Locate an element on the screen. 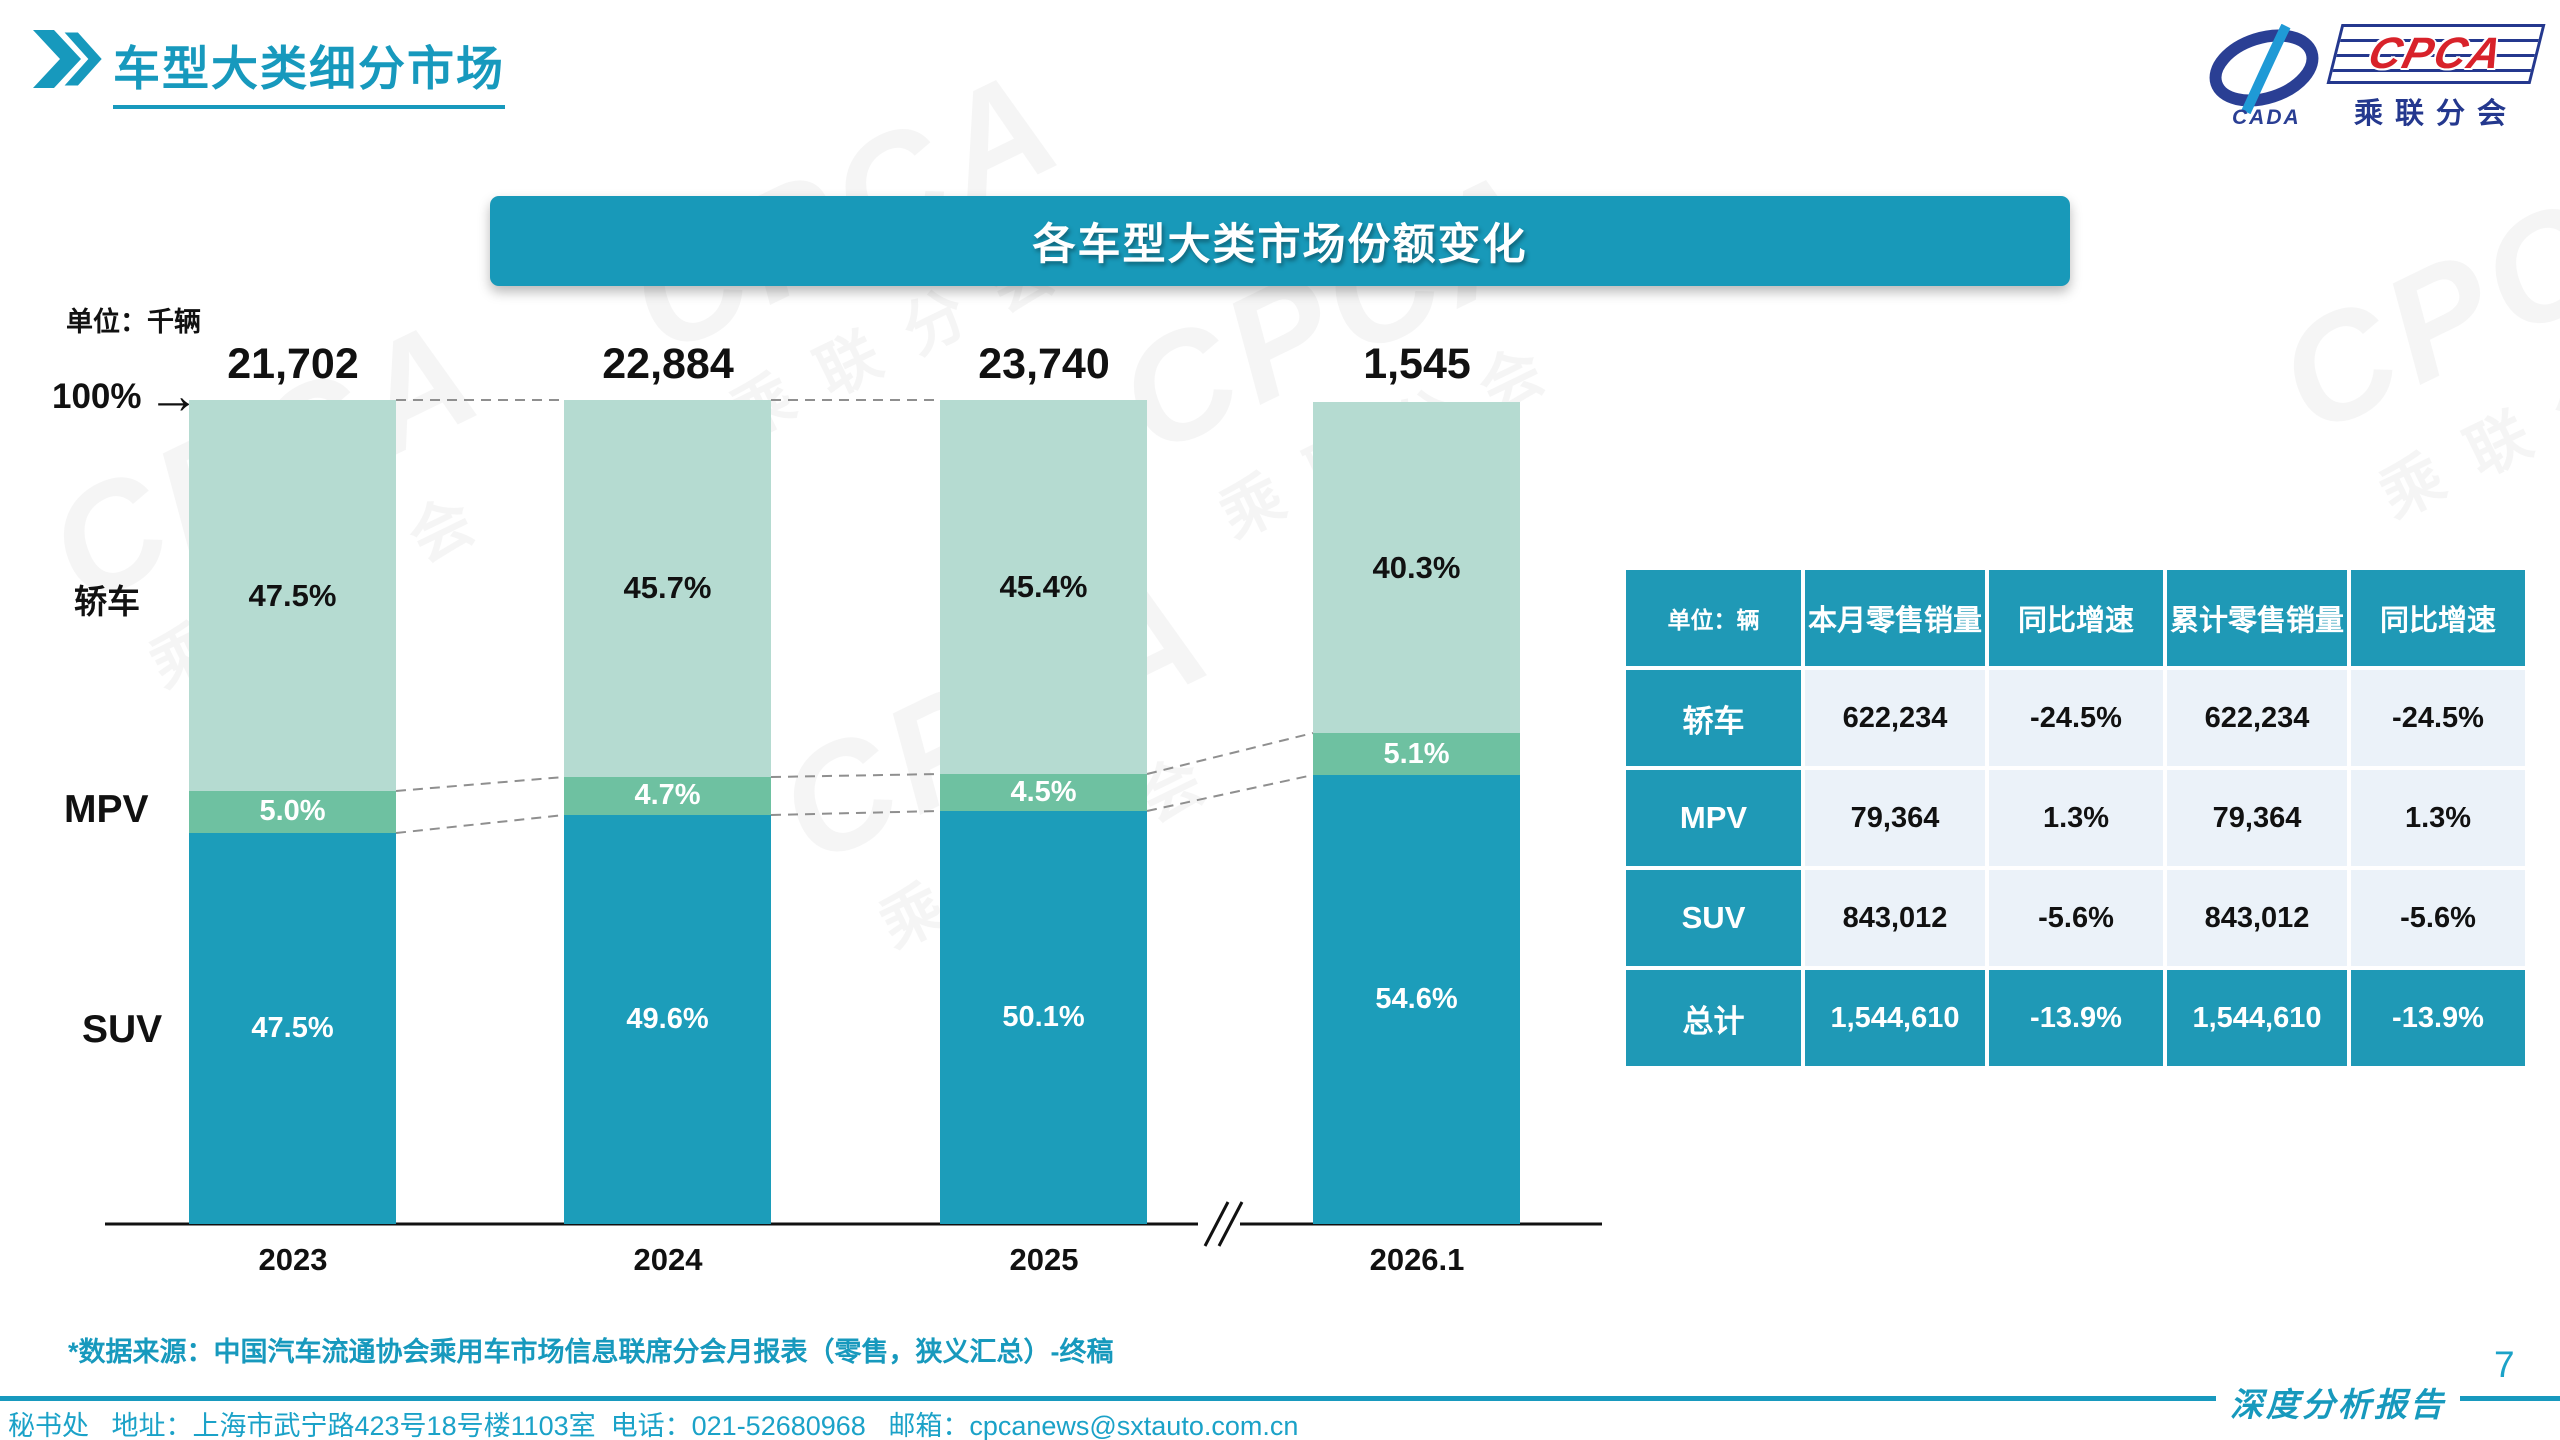 Image resolution: width=2560 pixels, height=1440 pixels. cada-emblem-icon: CADA is located at coordinates (2265, 77).